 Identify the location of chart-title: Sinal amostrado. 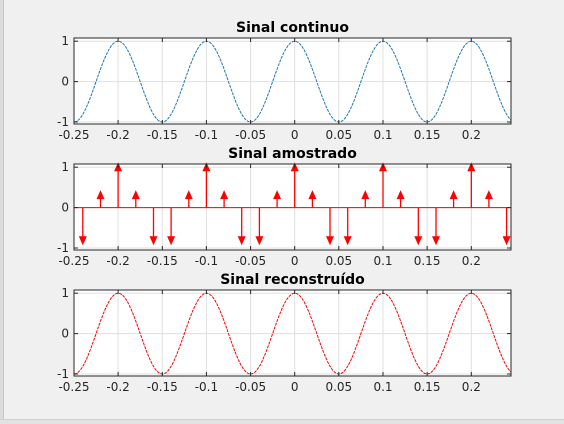
(292, 154).